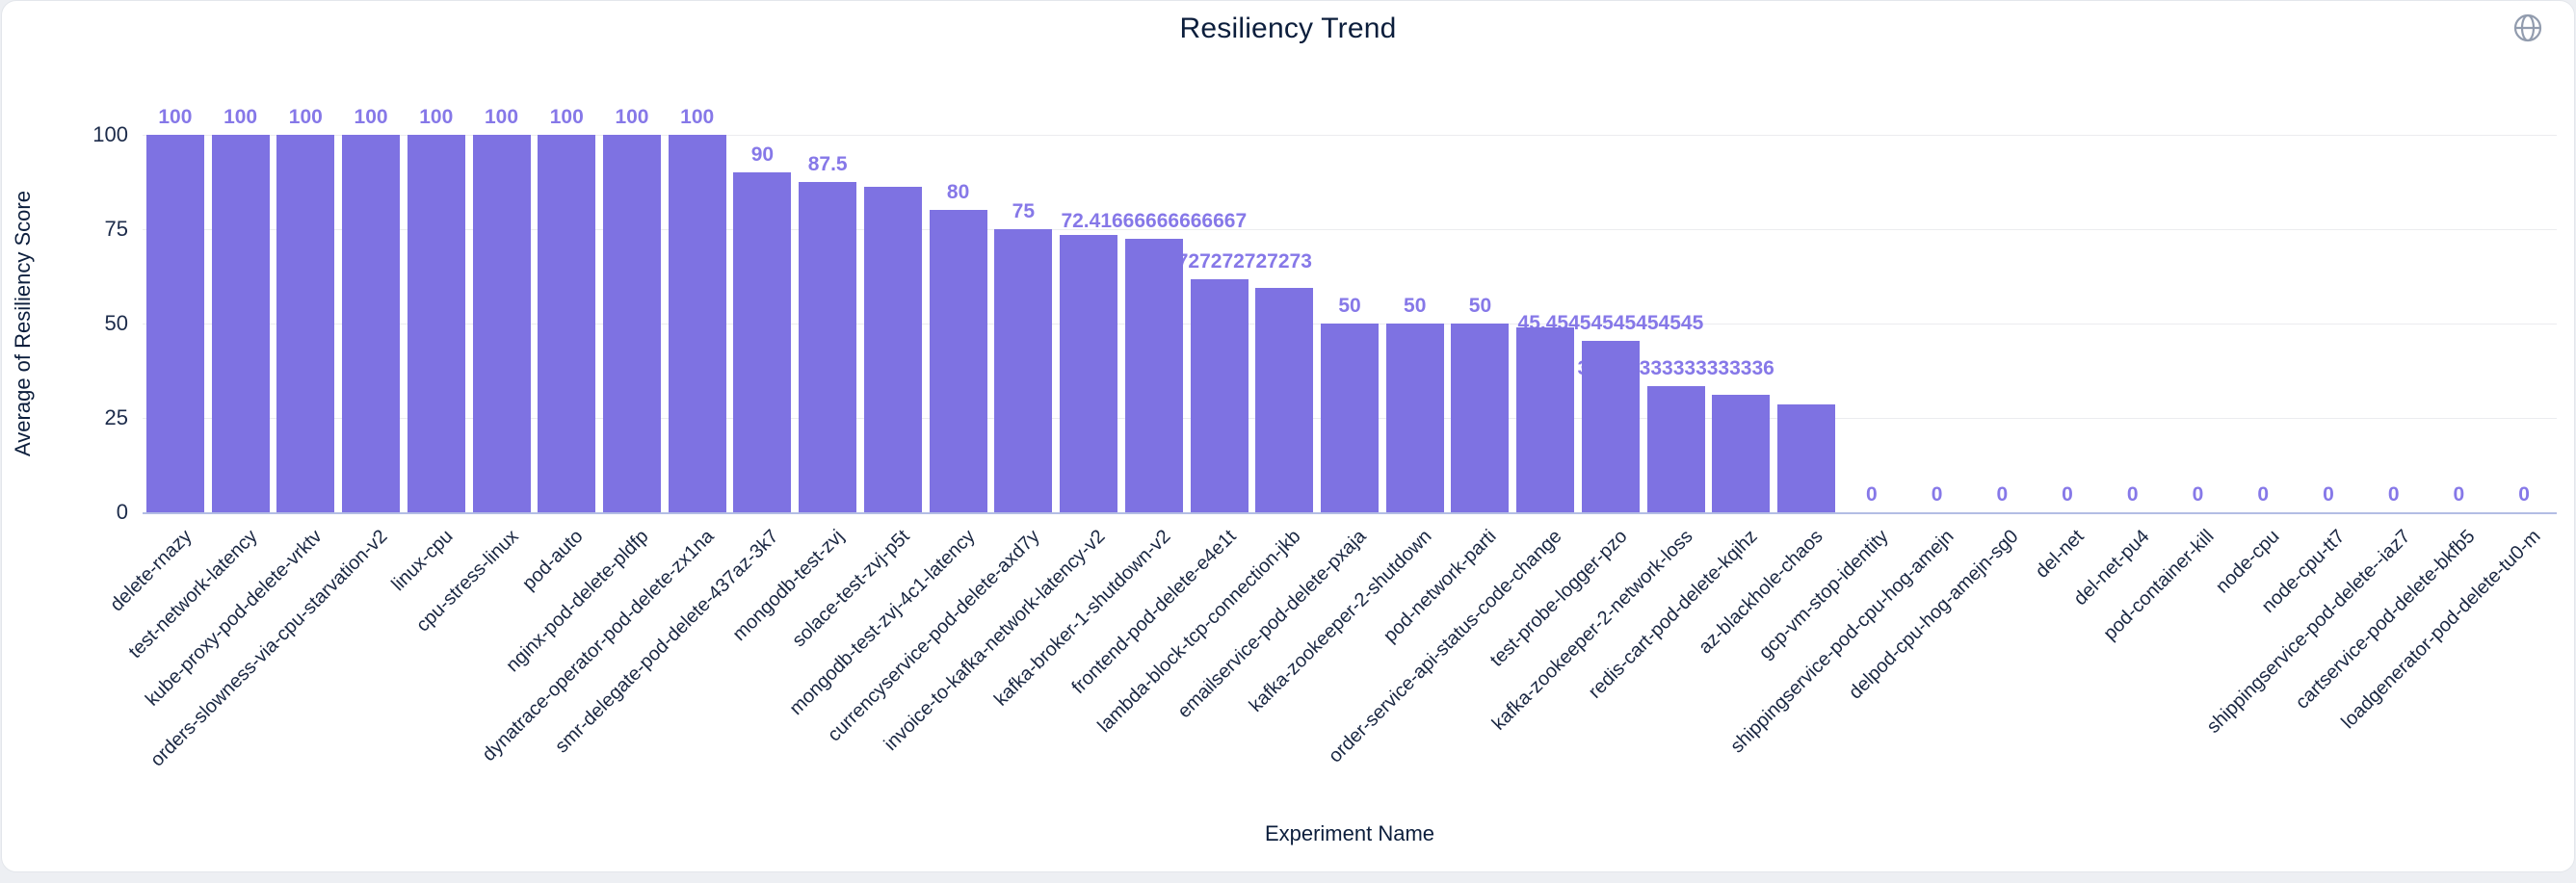 The image size is (2576, 883). I want to click on bar-value-label: 72.41666666666667, so click(1154, 222).